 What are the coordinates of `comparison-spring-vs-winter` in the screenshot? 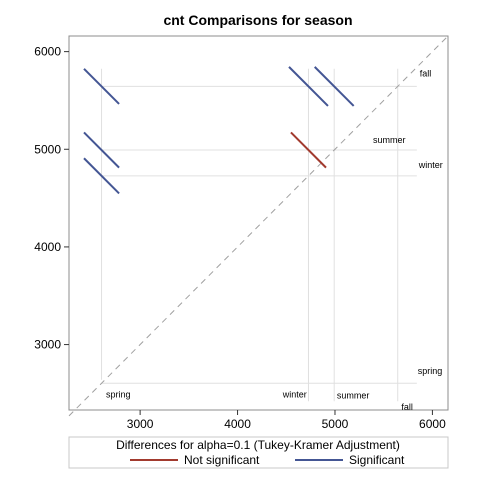 It's located at (101, 176).